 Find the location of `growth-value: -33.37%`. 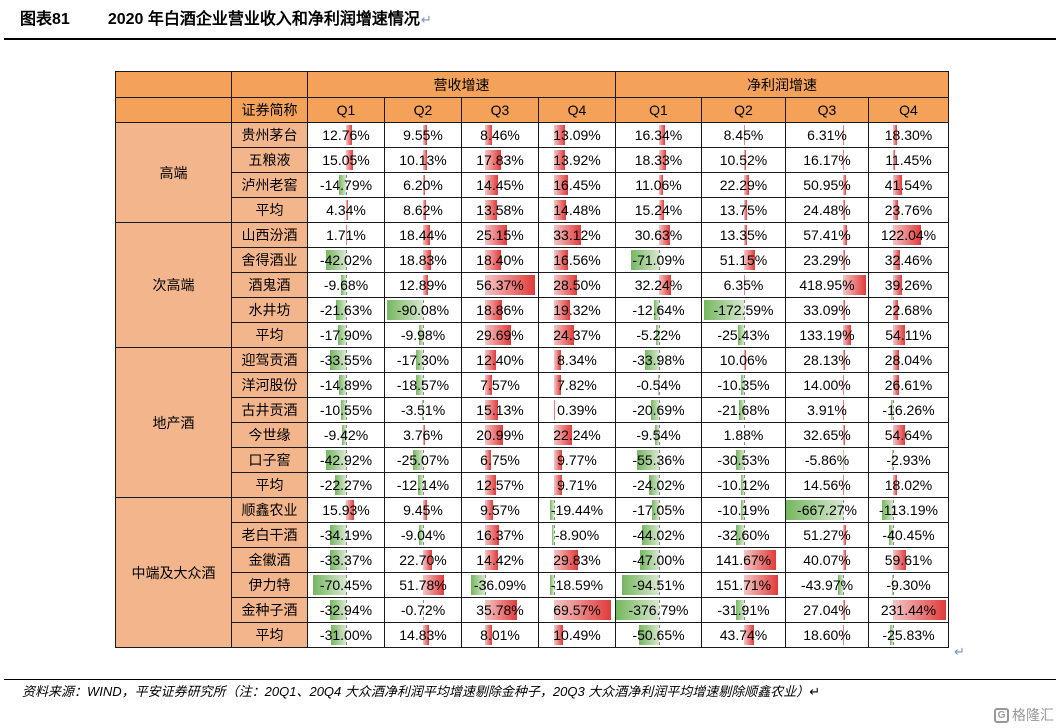

growth-value: -33.37% is located at coordinates (346, 560).